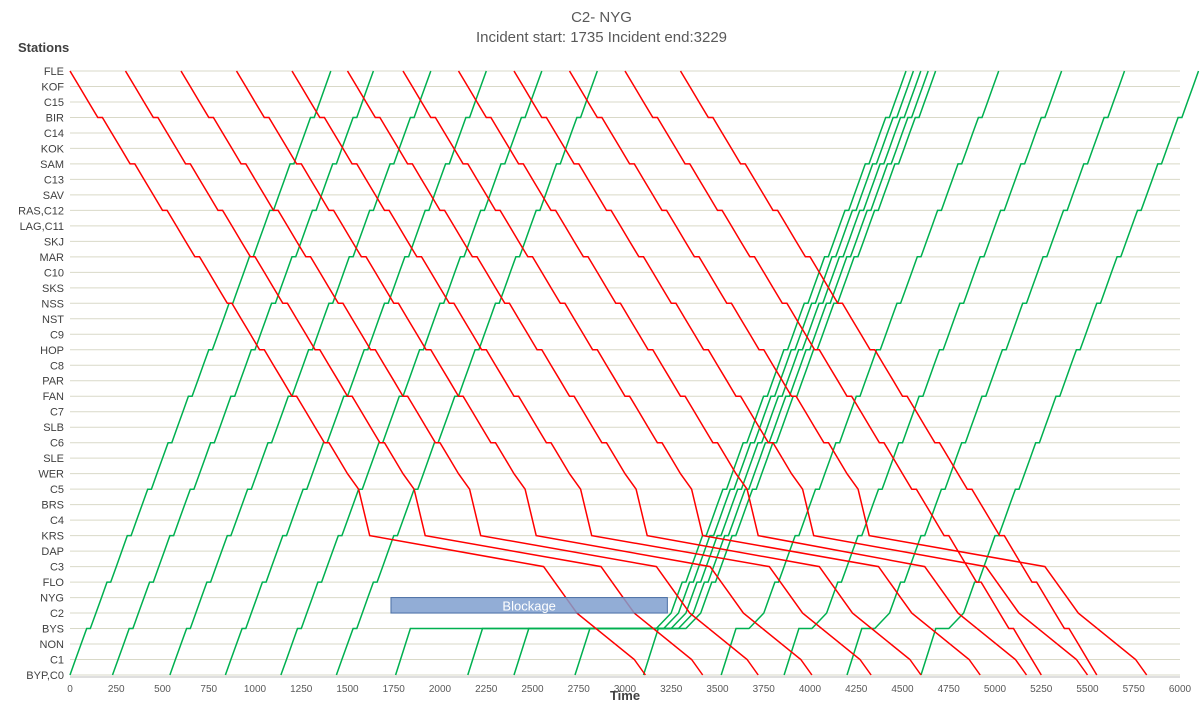 The height and width of the screenshot is (709, 1203). I want to click on station-label: FLO, so click(54, 583).